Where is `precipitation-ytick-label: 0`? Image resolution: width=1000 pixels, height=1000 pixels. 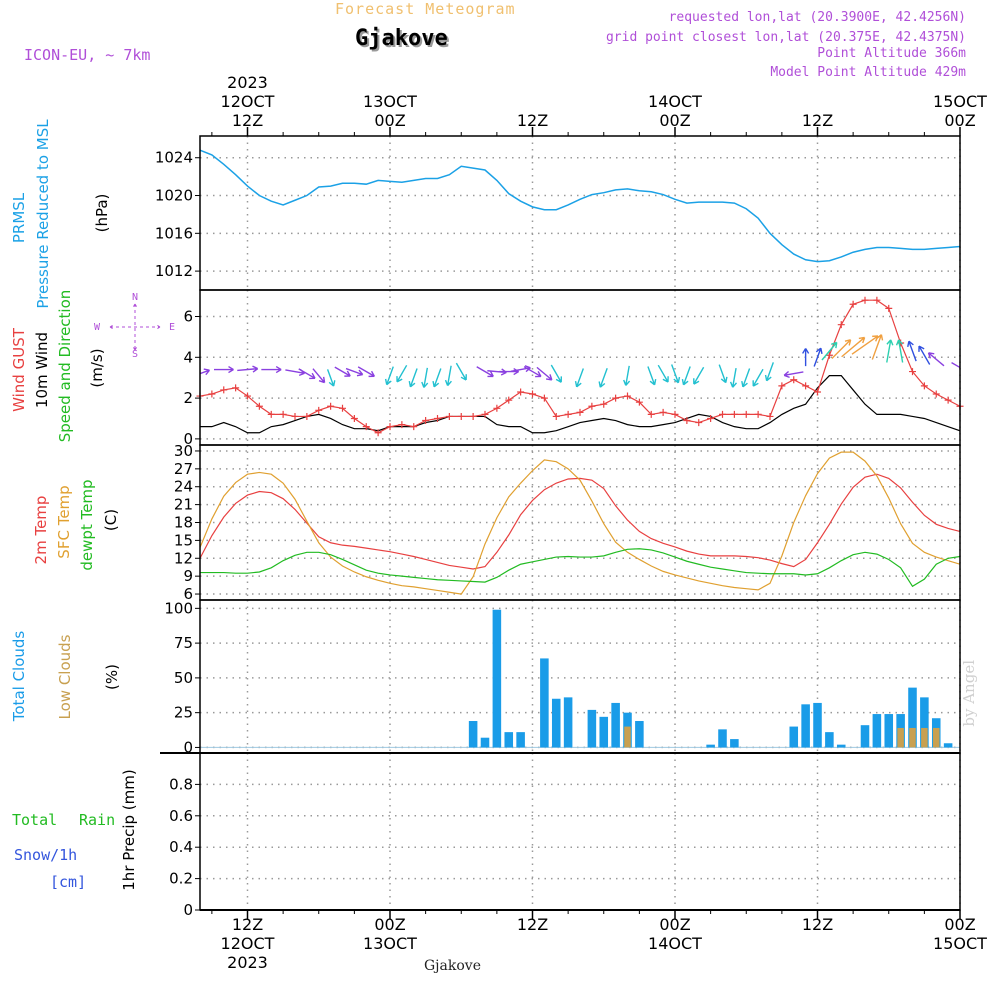
precipitation-ytick-label: 0 is located at coordinates (188, 910).